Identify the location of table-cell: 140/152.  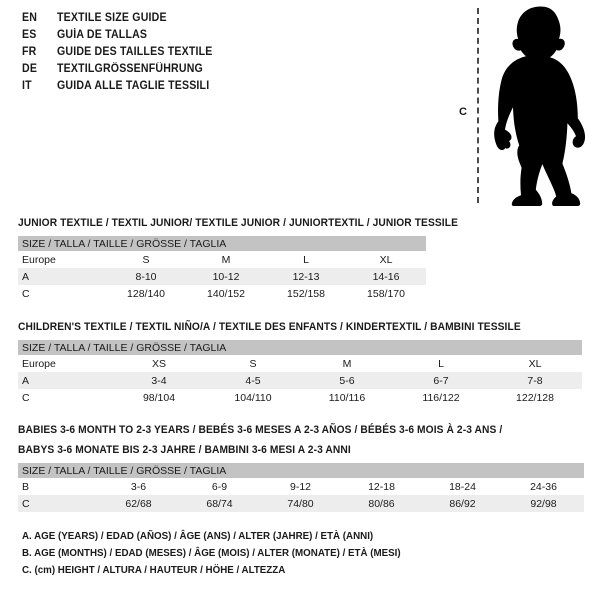
(226, 293).